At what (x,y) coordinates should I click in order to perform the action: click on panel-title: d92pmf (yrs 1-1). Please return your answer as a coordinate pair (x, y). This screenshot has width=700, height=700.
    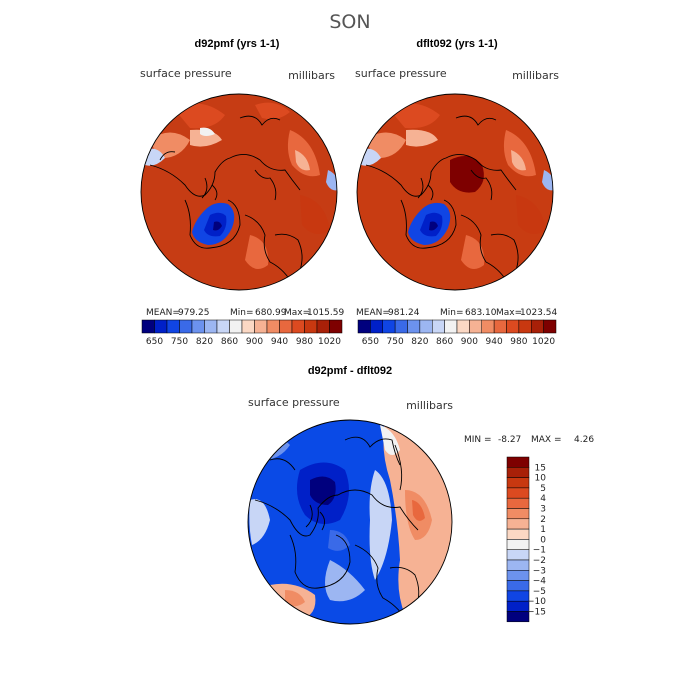
    Looking at the image, I should click on (237, 44).